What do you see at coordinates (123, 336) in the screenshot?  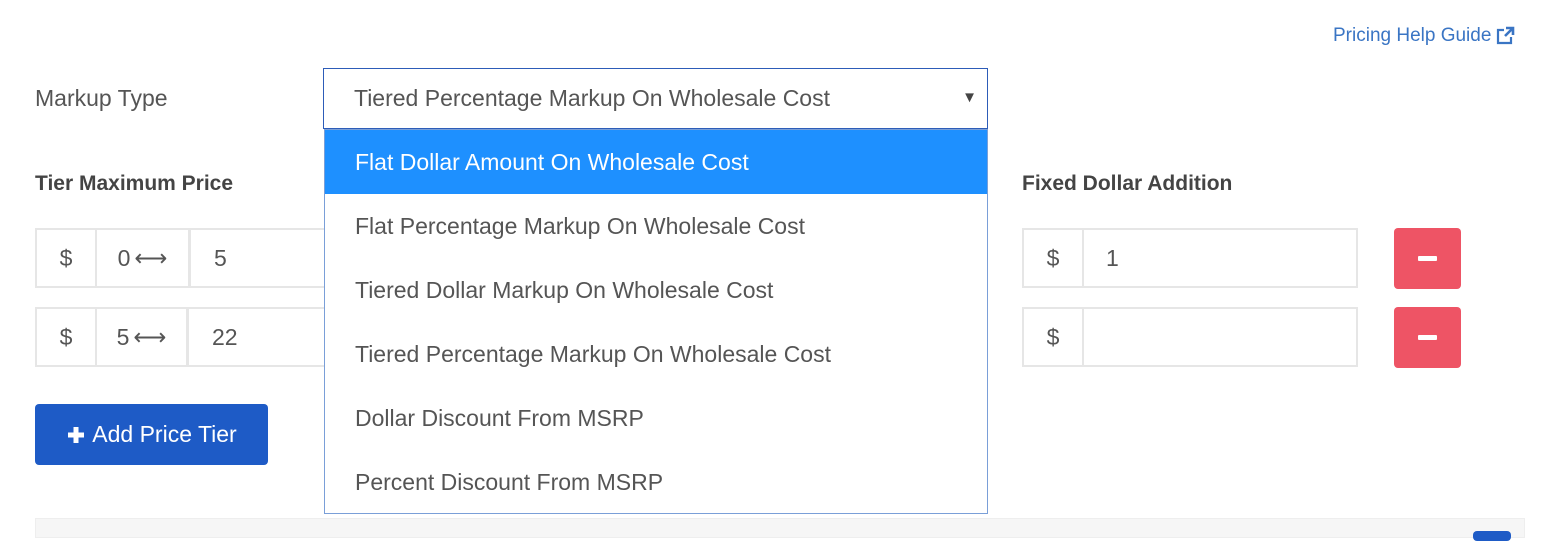 I see `tier-min: 5` at bounding box center [123, 336].